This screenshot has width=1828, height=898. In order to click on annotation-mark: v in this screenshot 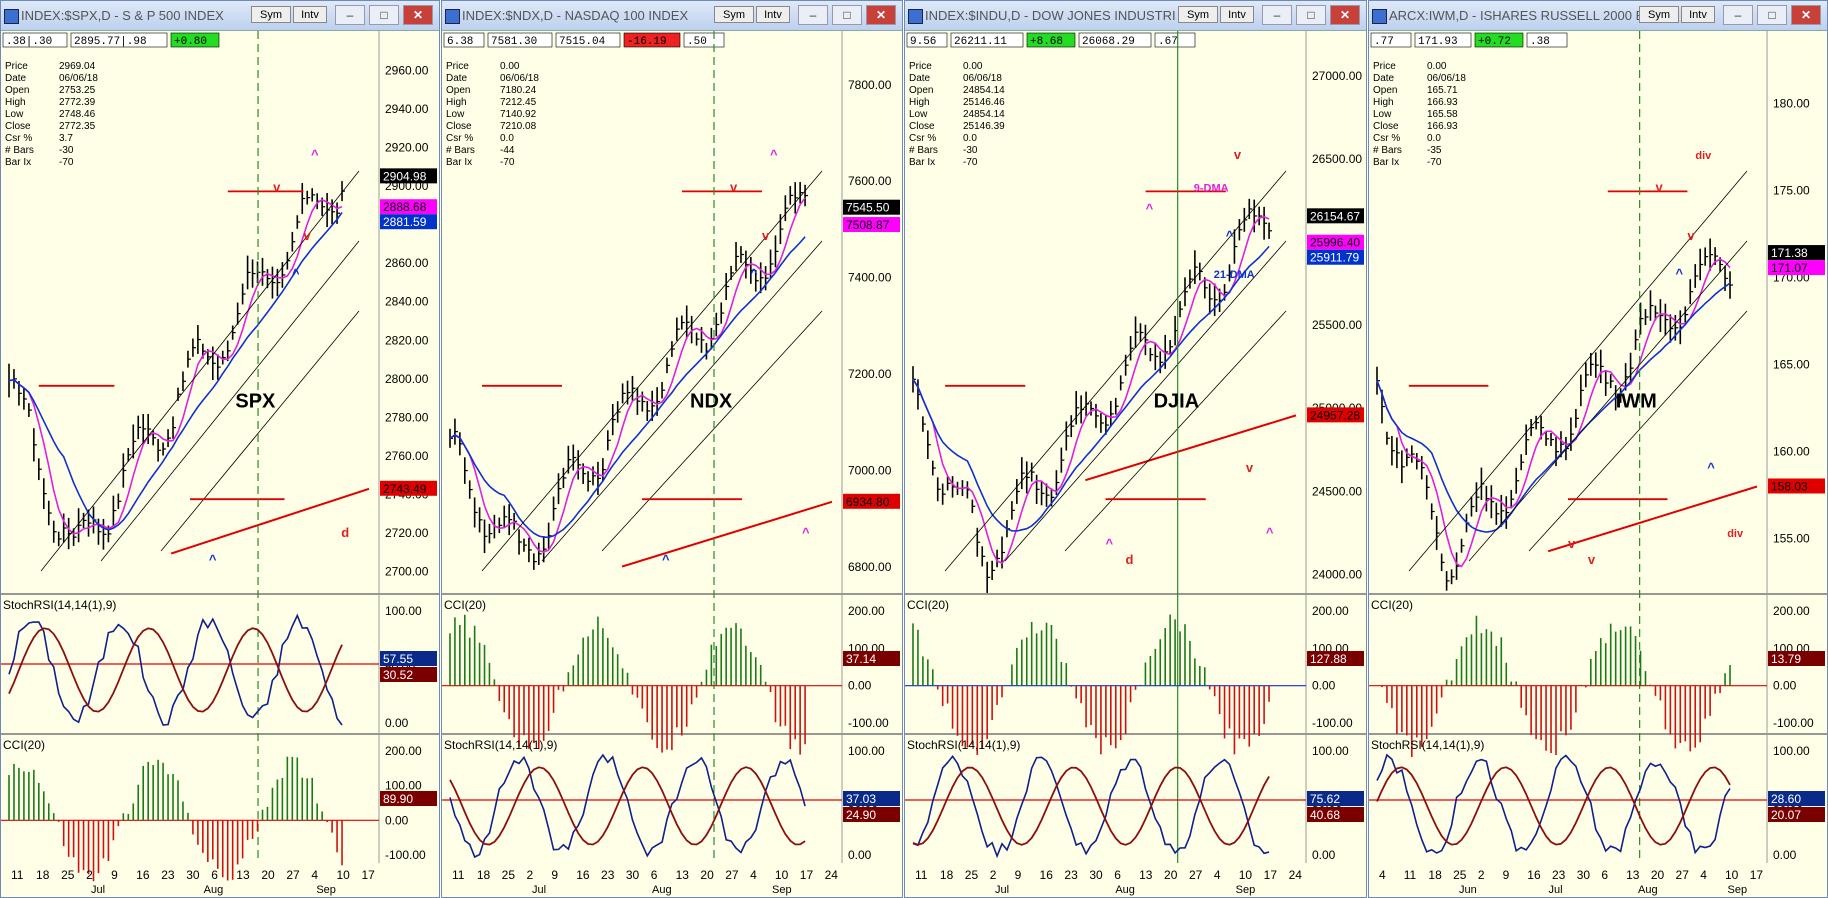, I will do `click(1238, 154)`.